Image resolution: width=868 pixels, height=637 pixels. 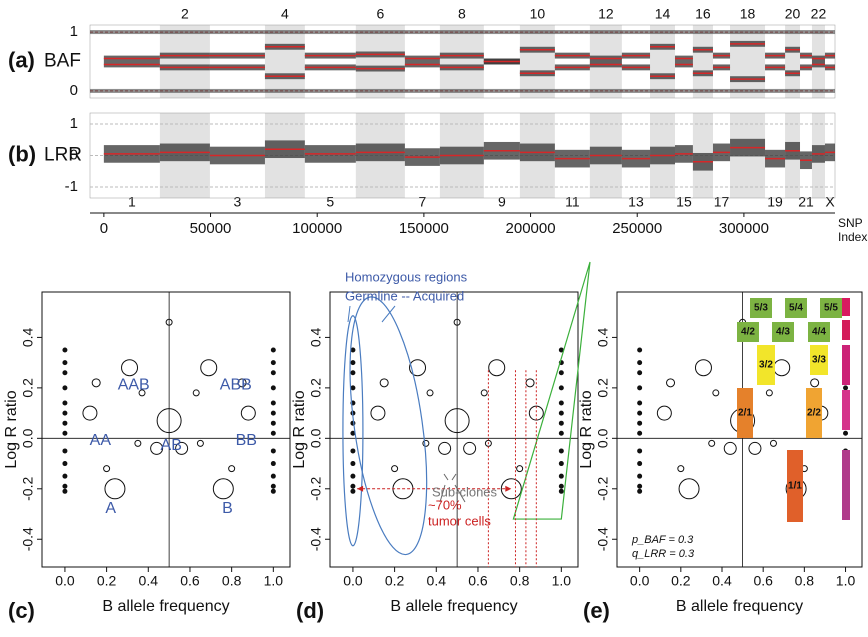 I want to click on chromosome-label: 9, so click(x=502, y=202).